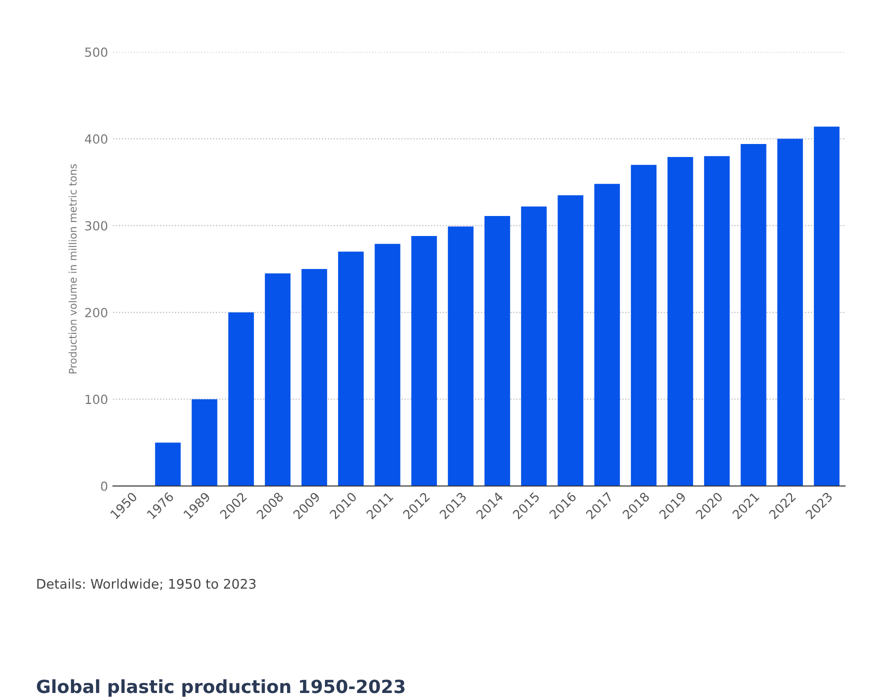 Image resolution: width=872 pixels, height=699 pixels. Describe the element at coordinates (96, 313) in the screenshot. I see `y-tick-label: 200` at that location.